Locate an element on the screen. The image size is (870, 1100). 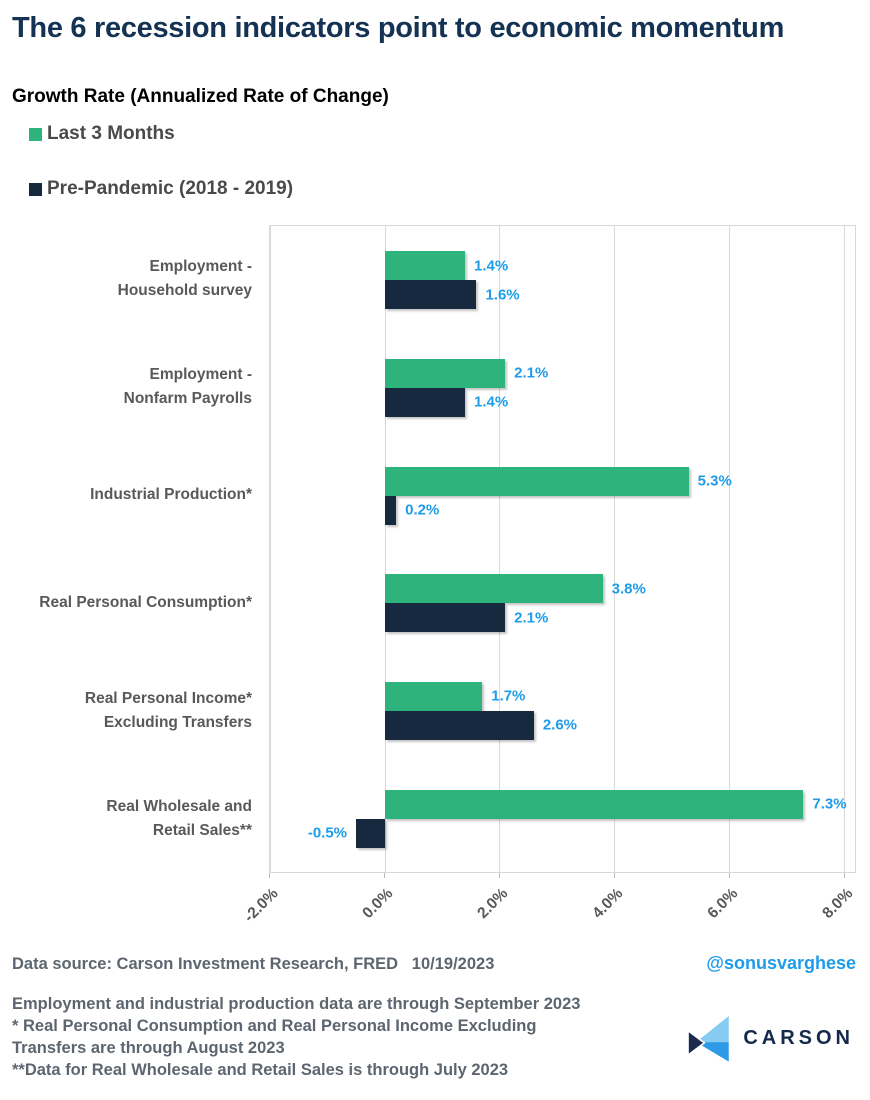
bar-last-3-months: 3.8% is located at coordinates (515, 589).